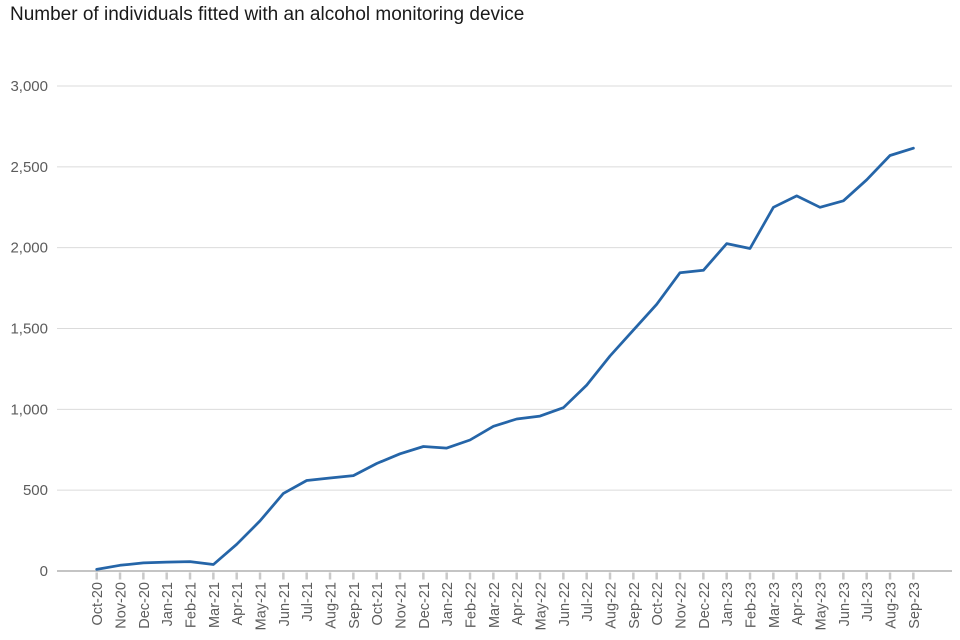  I want to click on x-axis-tick-label: May-21, so click(262, 606).